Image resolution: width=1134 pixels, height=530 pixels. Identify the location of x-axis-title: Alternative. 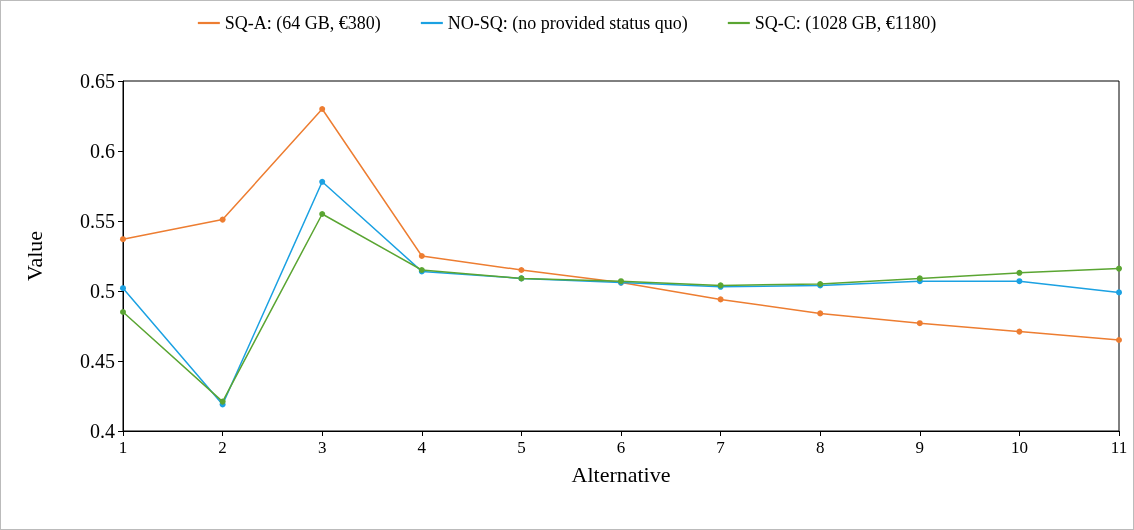
(621, 474).